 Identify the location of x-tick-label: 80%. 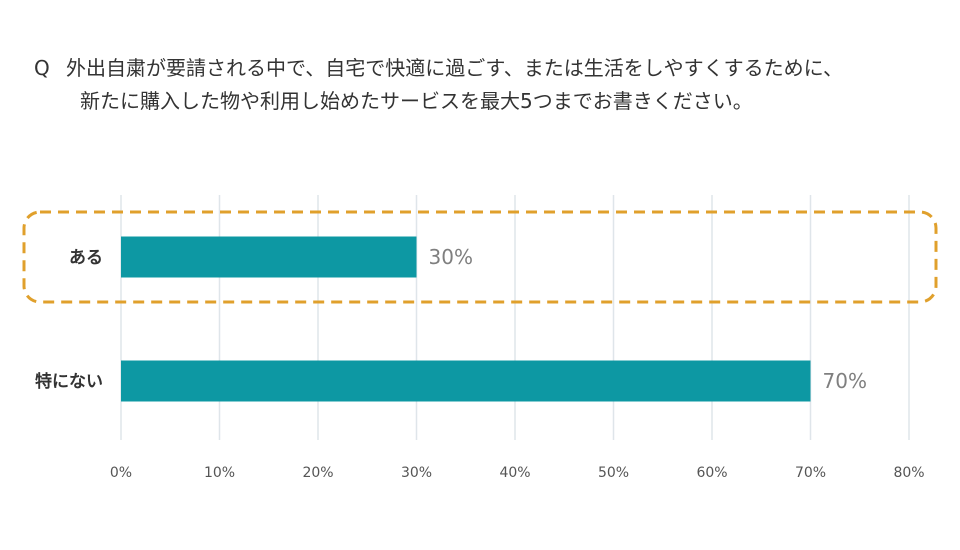
(908, 473).